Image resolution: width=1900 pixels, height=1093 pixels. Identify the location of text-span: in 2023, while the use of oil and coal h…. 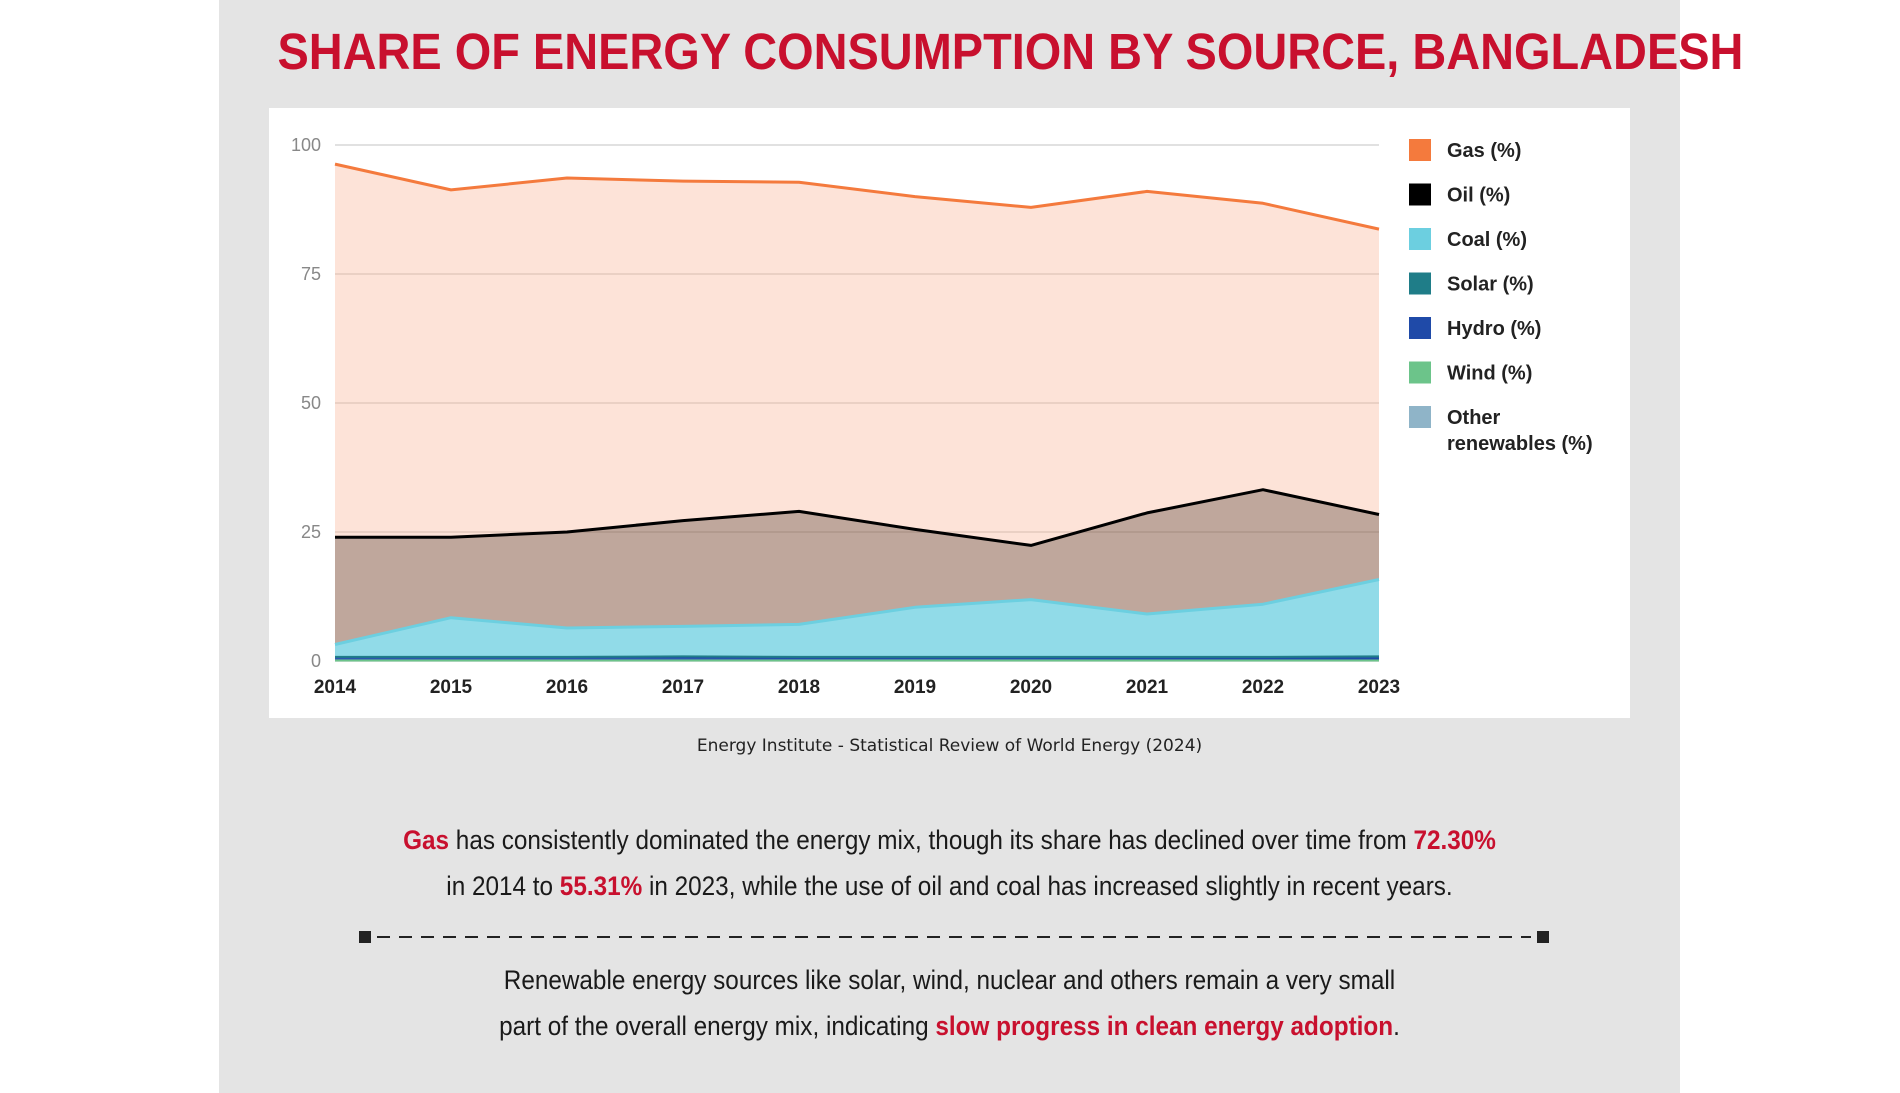
(1047, 886).